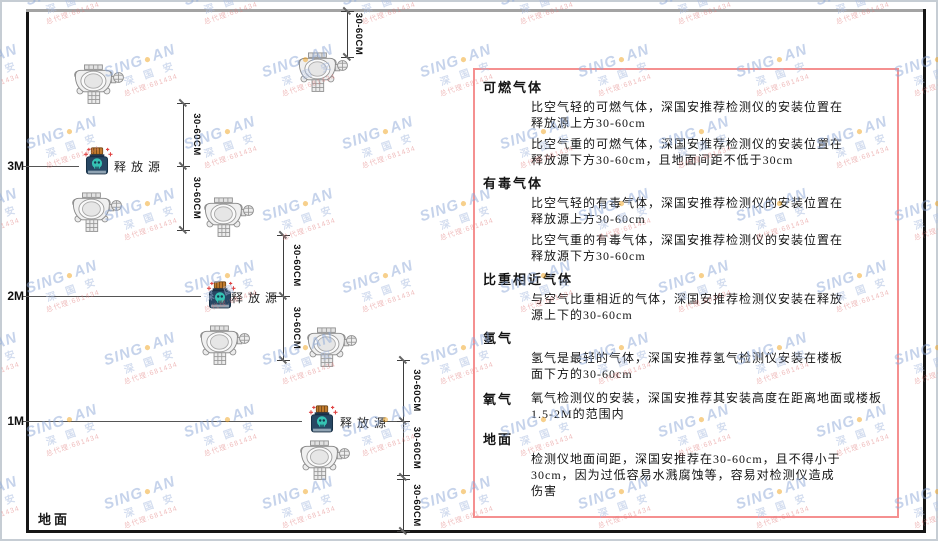 This screenshot has width=938, height=541. I want to click on height-label-1m: 1M, so click(15, 421).